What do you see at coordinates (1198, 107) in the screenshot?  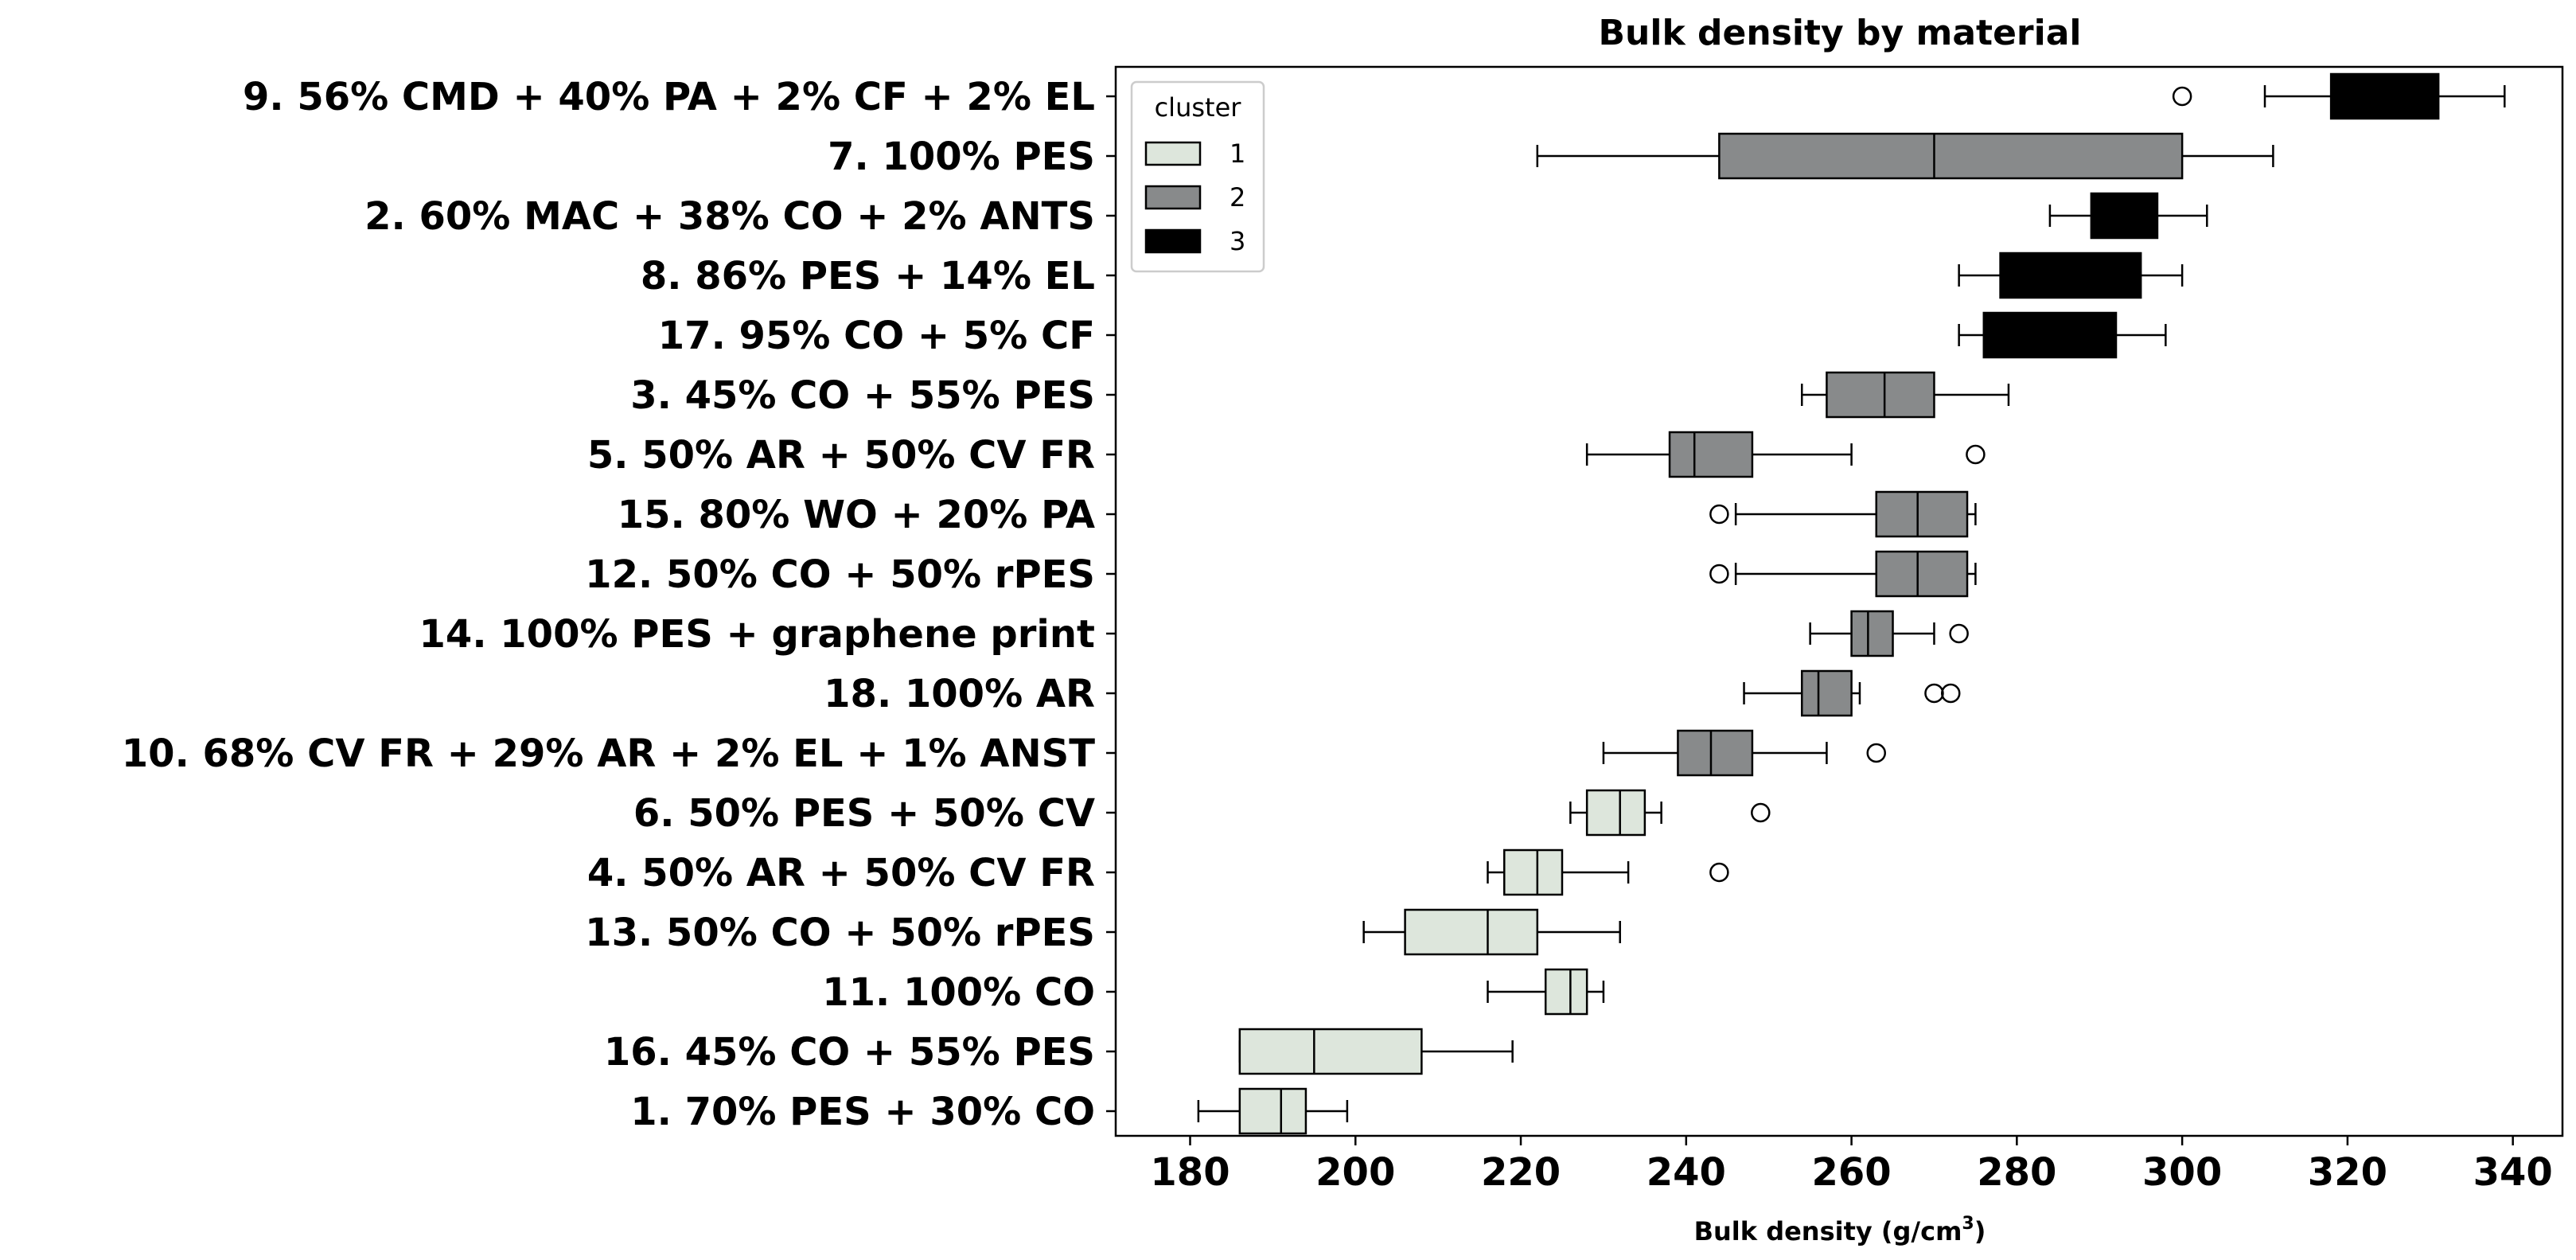 I see `legend-title: cluster` at bounding box center [1198, 107].